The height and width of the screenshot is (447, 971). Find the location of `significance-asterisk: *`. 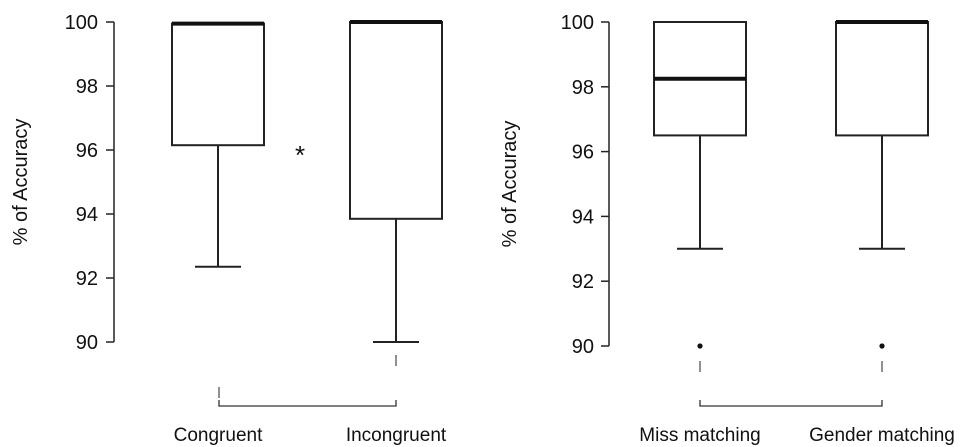

significance-asterisk: * is located at coordinates (300, 155).